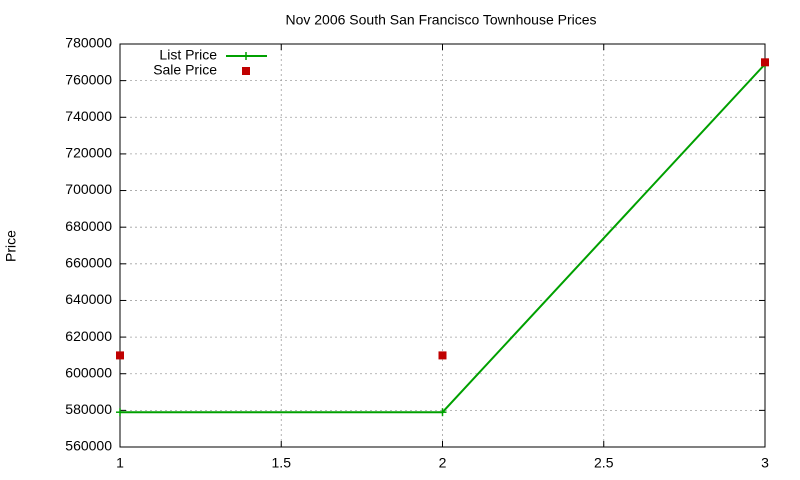 Image resolution: width=800 pixels, height=480 pixels. I want to click on legend-label: List Price, so click(188, 55).